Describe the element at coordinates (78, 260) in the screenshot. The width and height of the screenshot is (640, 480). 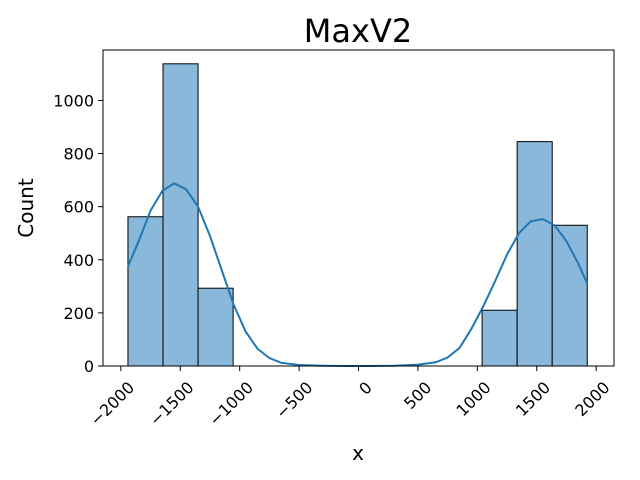
I see `y-tick-label: 400` at that location.